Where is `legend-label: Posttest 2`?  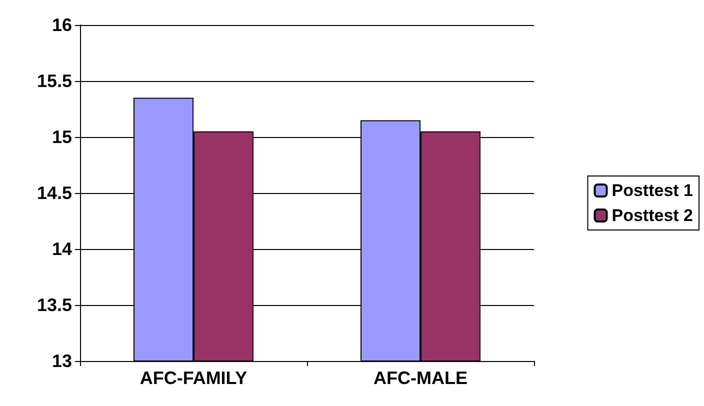
legend-label: Posttest 2 is located at coordinates (652, 215).